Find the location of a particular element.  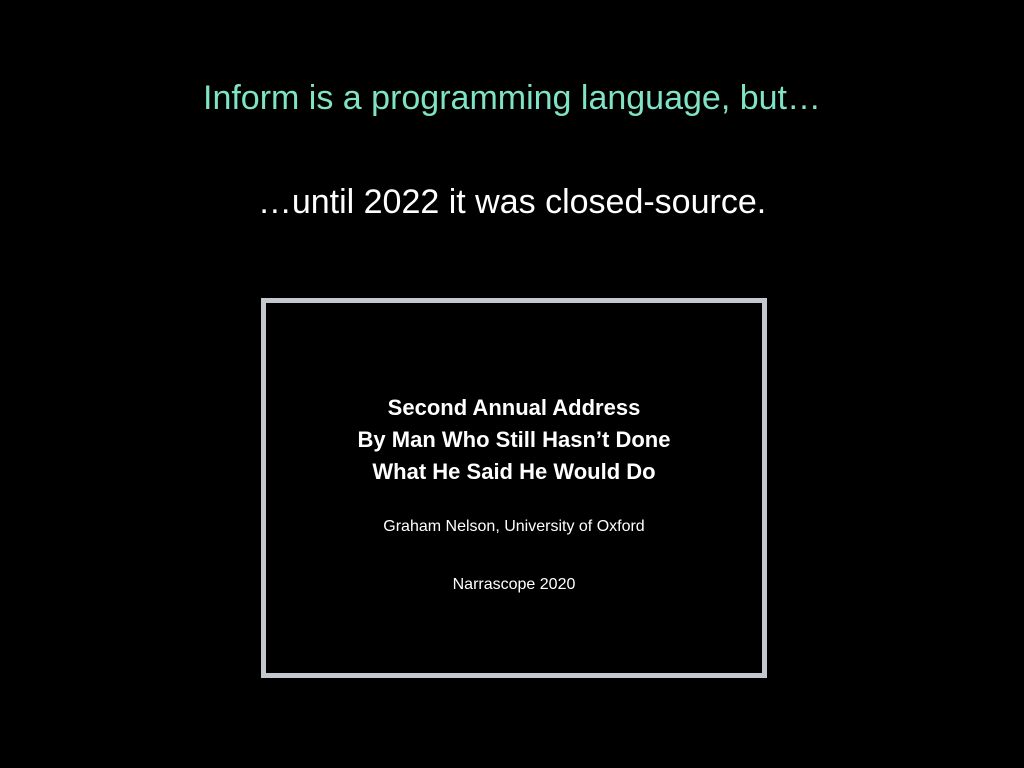

embedded-slide-event: Narrascope 2020 is located at coordinates (514, 584).